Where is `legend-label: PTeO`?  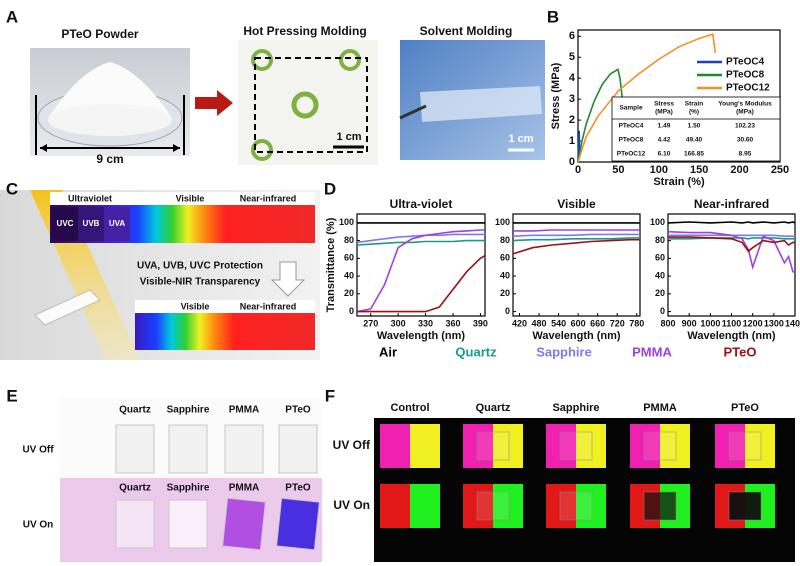
legend-label: PTeO is located at coordinates (740, 351).